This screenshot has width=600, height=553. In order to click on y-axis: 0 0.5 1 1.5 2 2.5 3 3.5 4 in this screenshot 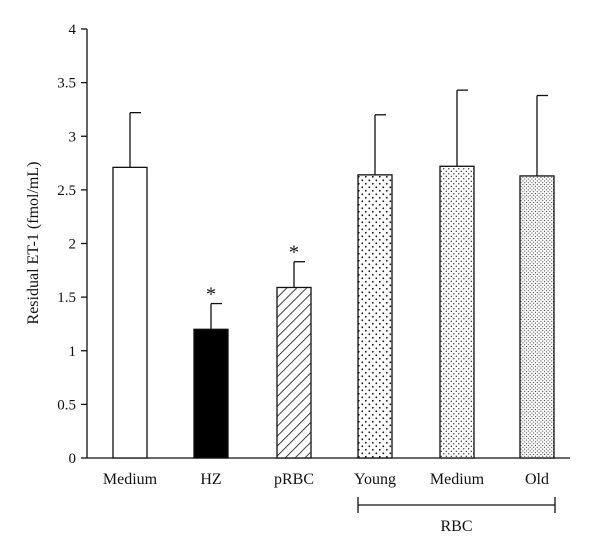, I will do `click(72, 244)`.